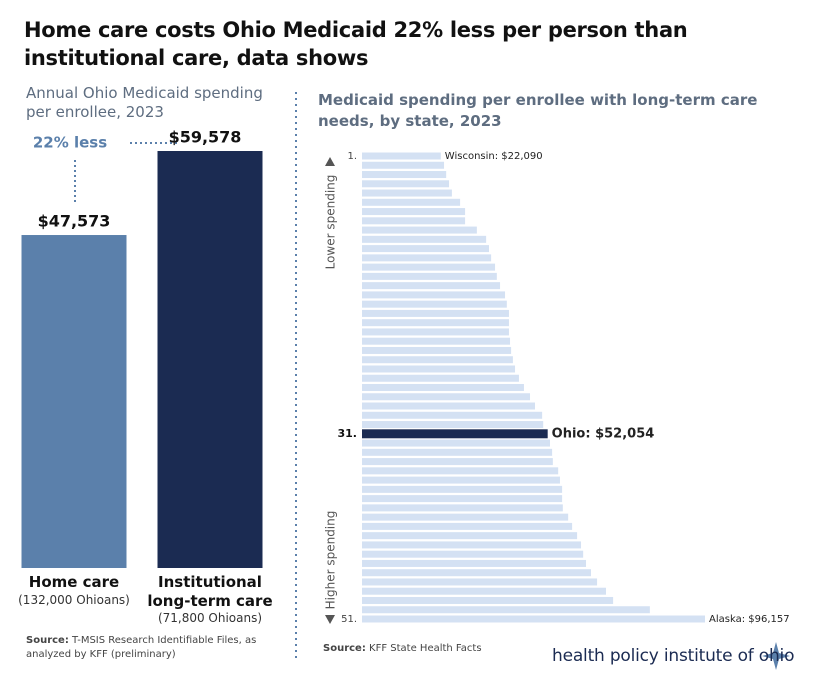 The width and height of the screenshot is (815, 696). What do you see at coordinates (74, 600) in the screenshot?
I see `category-sublabel: (132,000 Ohioans)` at bounding box center [74, 600].